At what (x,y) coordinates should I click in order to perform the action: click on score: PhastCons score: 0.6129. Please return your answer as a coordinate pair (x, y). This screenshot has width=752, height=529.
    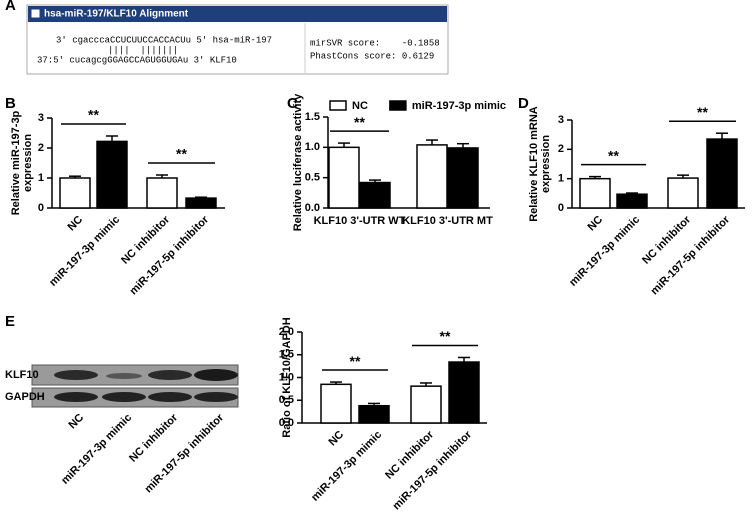
    Looking at the image, I should click on (372, 56).